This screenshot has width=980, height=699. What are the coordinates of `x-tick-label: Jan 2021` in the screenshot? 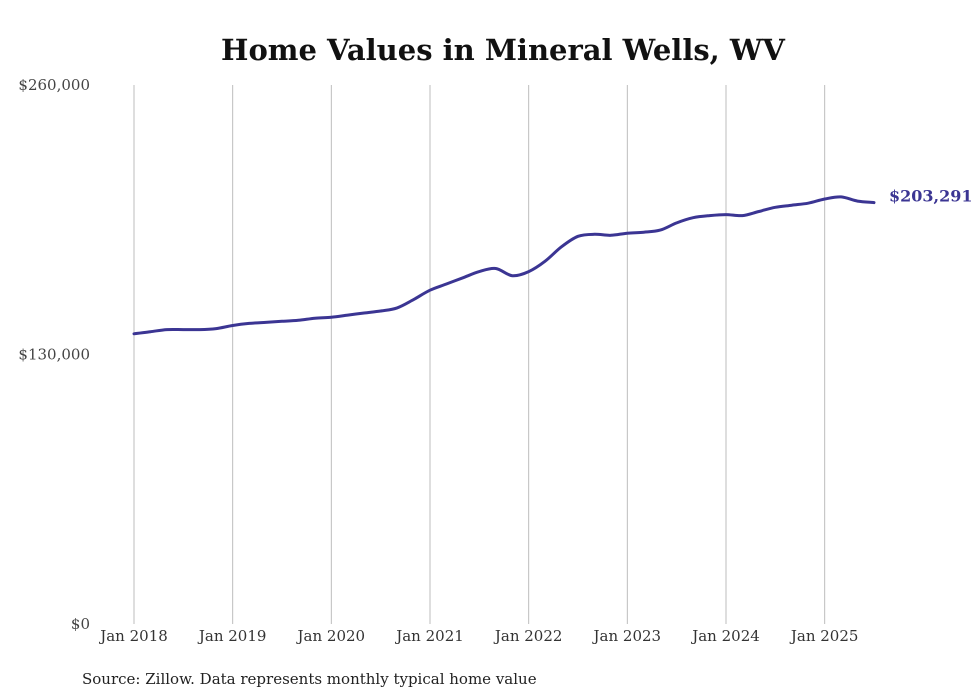 It's located at (429, 636).